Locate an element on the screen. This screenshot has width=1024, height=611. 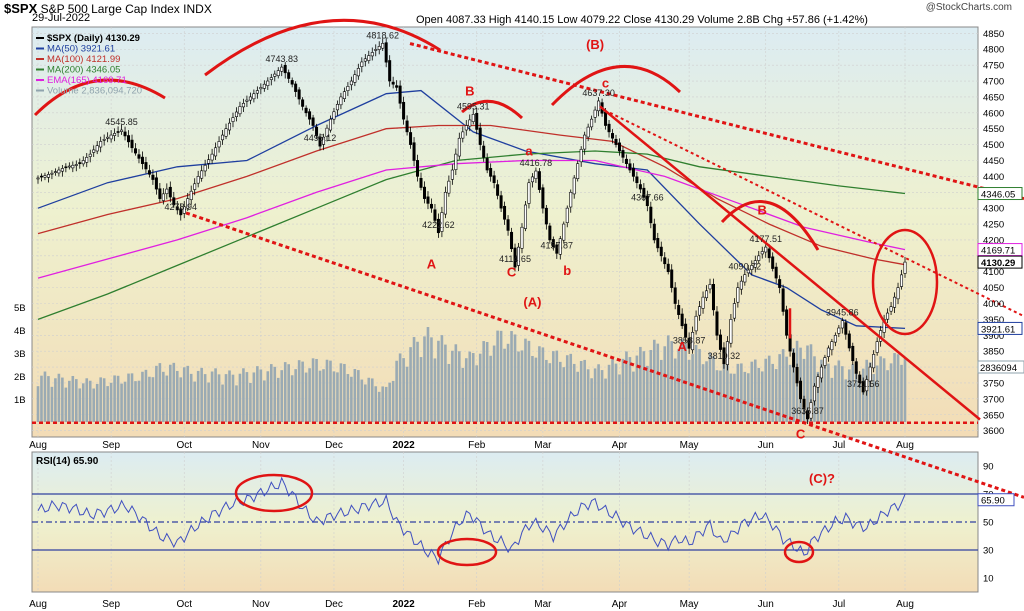
mid-trendline is located at coordinates (816, 214).